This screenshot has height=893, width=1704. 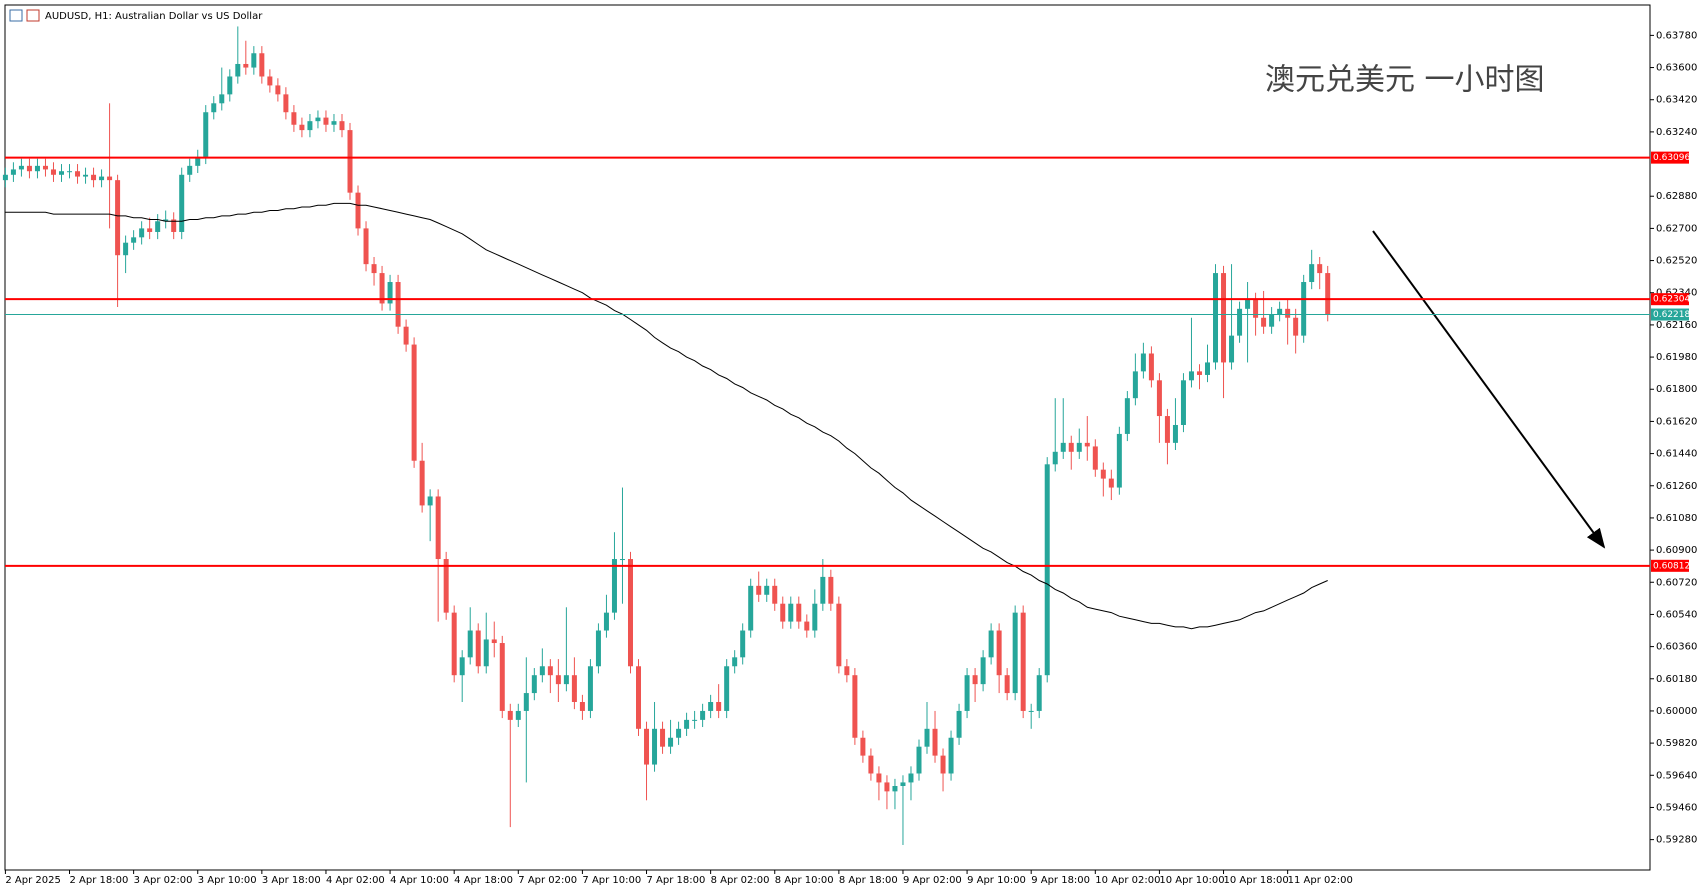 What do you see at coordinates (1676, 261) in the screenshot?
I see `y-tick-label: 0.62520` at bounding box center [1676, 261].